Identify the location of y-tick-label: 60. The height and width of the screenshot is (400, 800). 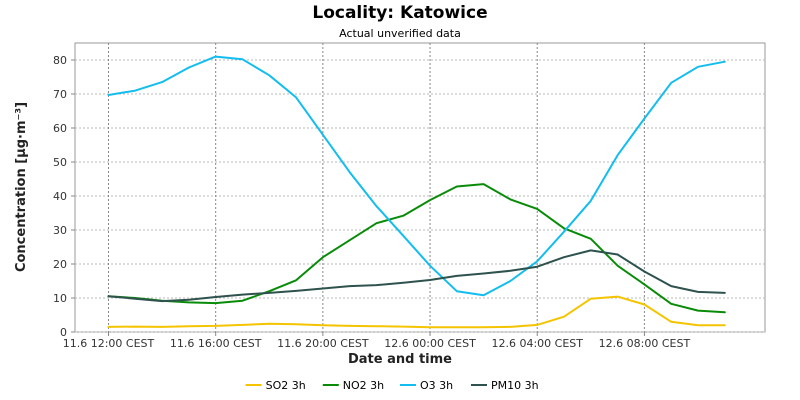
(60, 128).